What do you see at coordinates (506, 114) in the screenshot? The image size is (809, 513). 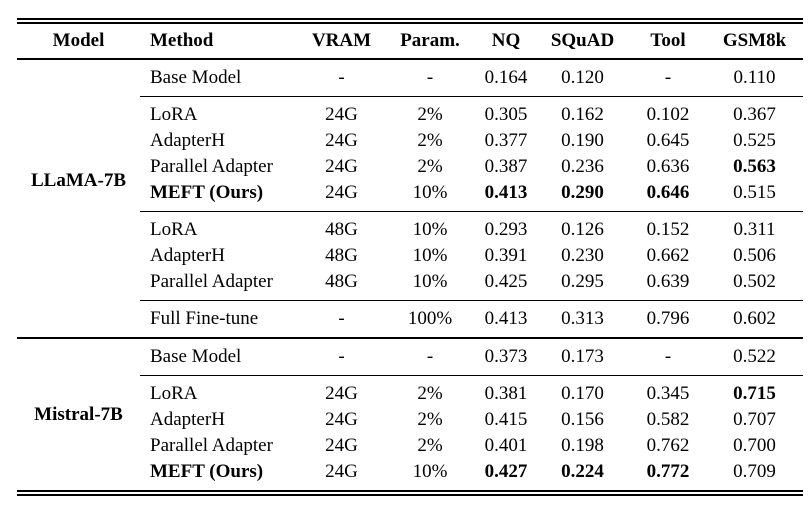 I see `nq-cell: 0.305` at bounding box center [506, 114].